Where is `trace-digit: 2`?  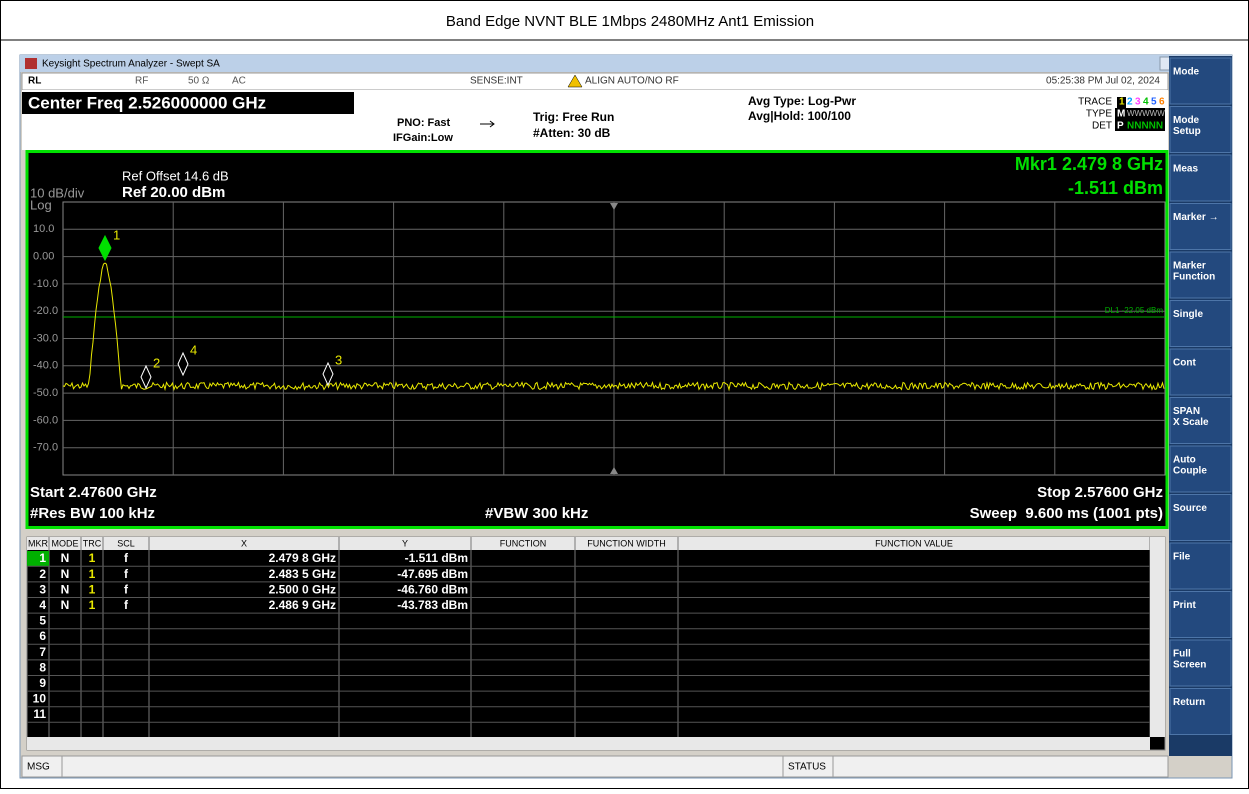
trace-digit: 2 is located at coordinates (1130, 102).